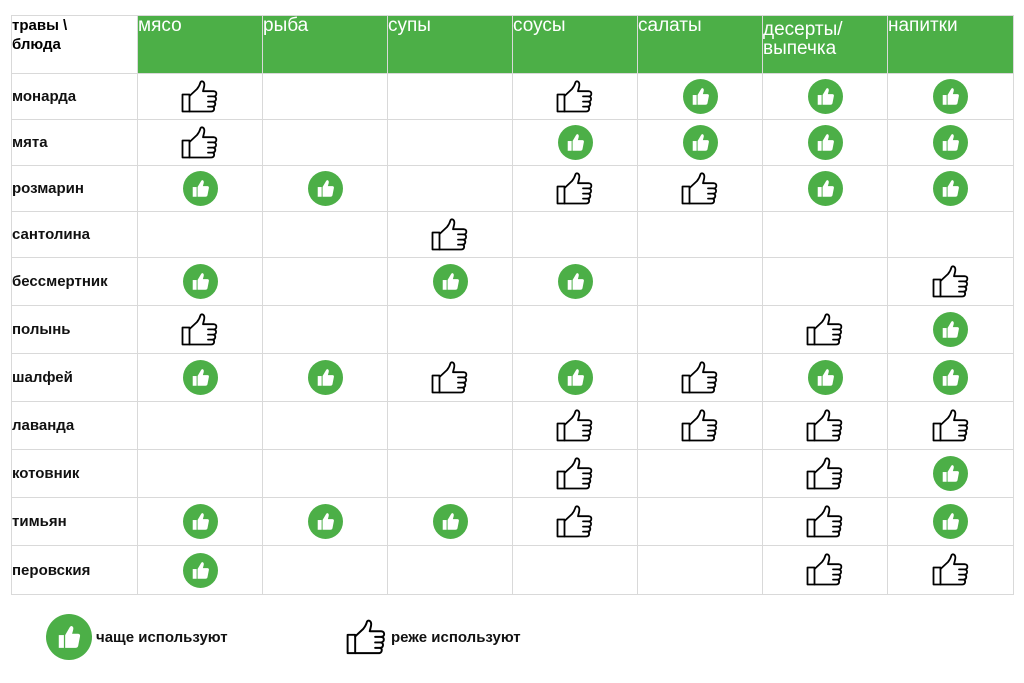  What do you see at coordinates (700, 44) in the screenshot?
I see `dish-header-salads: салаты` at bounding box center [700, 44].